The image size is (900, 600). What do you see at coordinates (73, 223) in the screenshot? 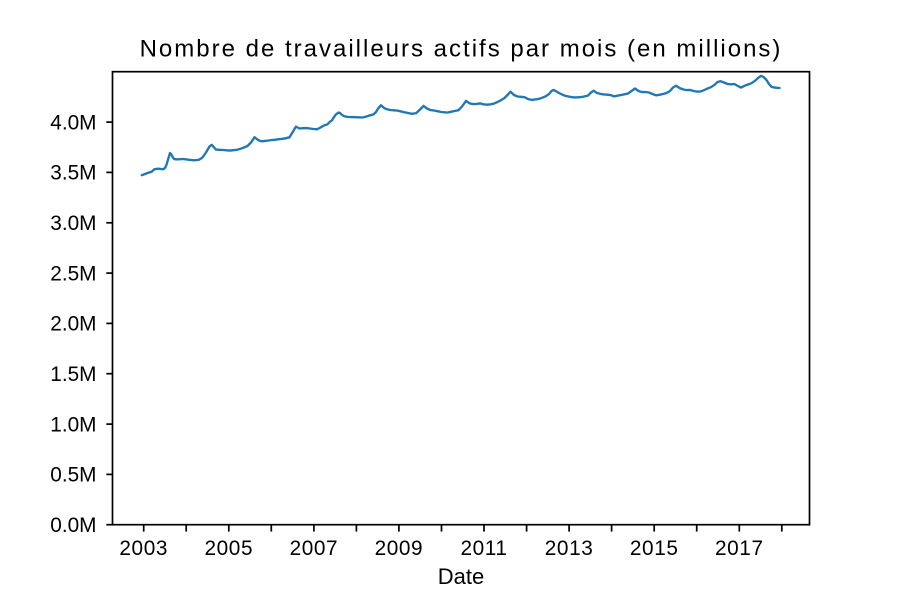
I see `svg-text: 3.0M` at bounding box center [73, 223].